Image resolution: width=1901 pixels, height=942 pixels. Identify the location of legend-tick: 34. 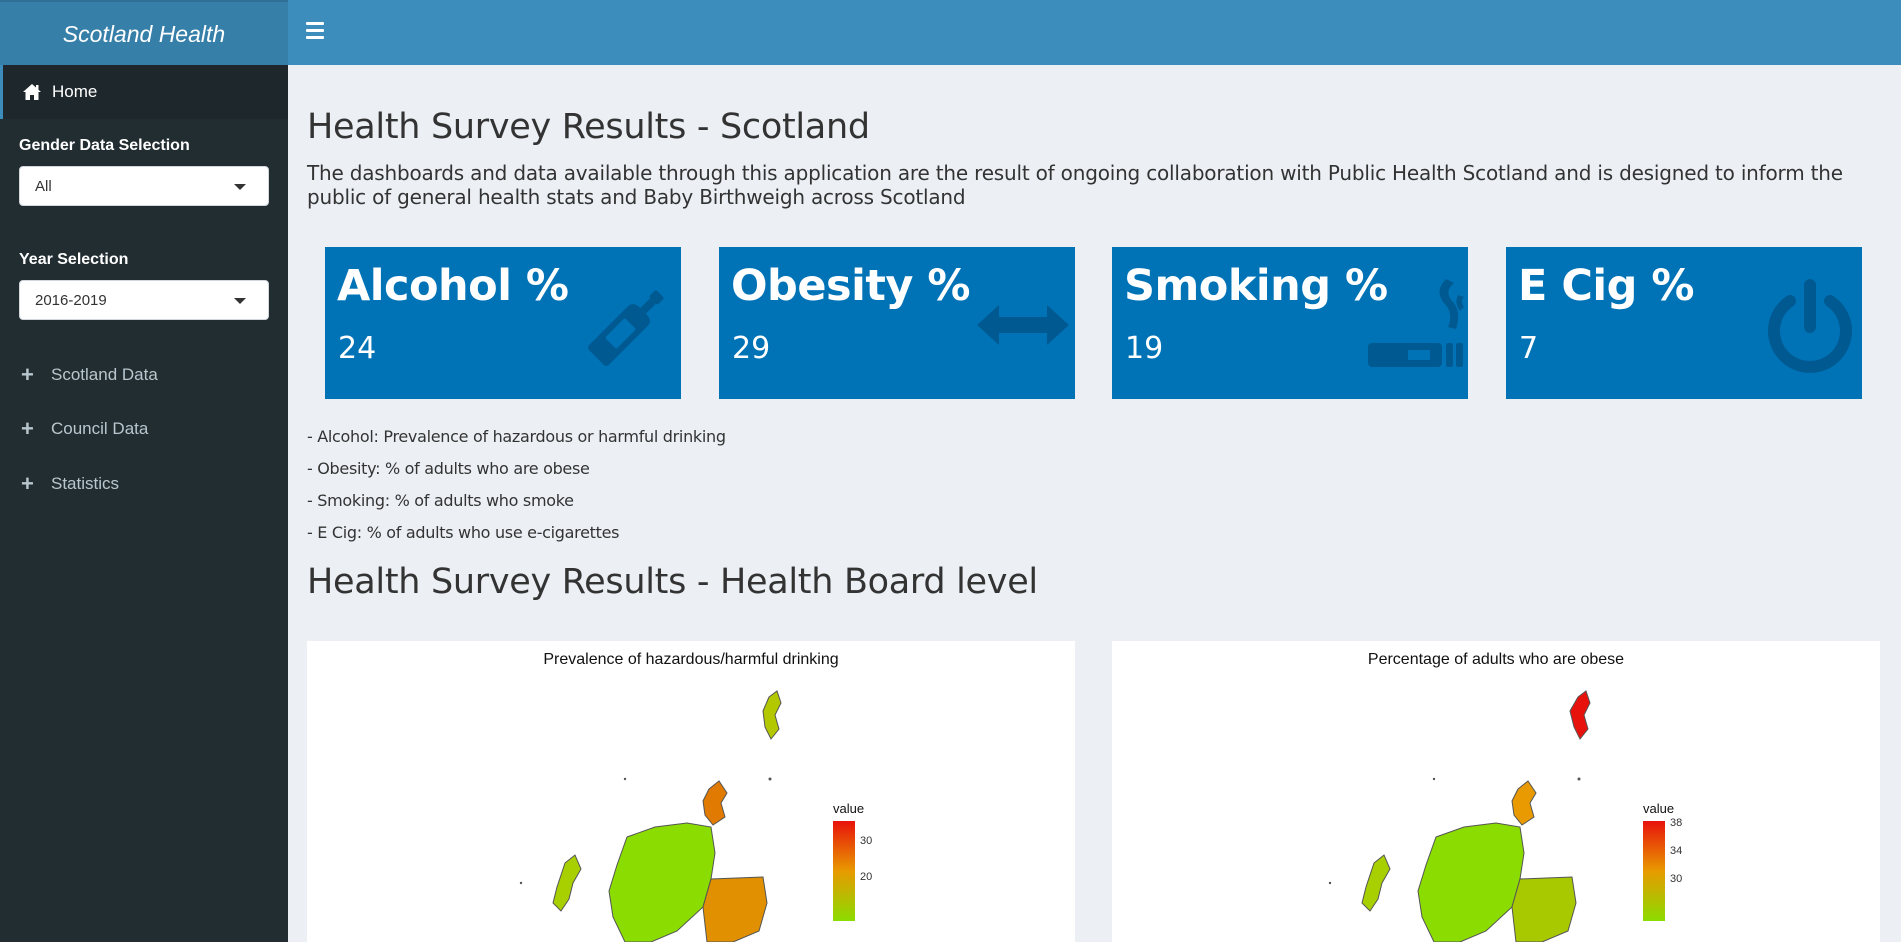
(1676, 851).